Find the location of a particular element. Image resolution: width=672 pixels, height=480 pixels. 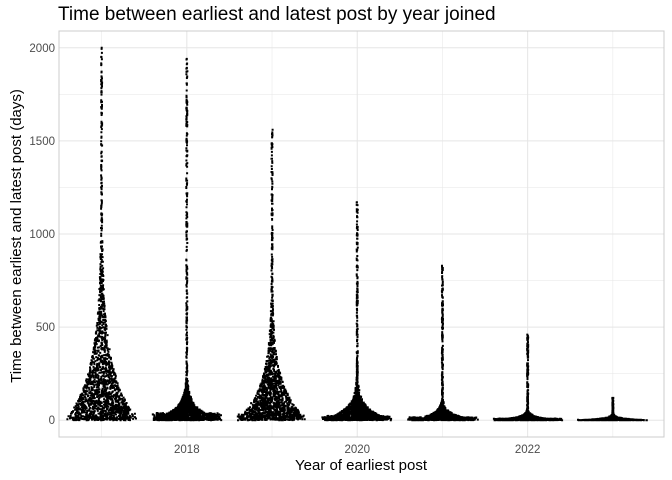

x-axis-tick-labels: 2018 2020 2022 is located at coordinates (357, 450).